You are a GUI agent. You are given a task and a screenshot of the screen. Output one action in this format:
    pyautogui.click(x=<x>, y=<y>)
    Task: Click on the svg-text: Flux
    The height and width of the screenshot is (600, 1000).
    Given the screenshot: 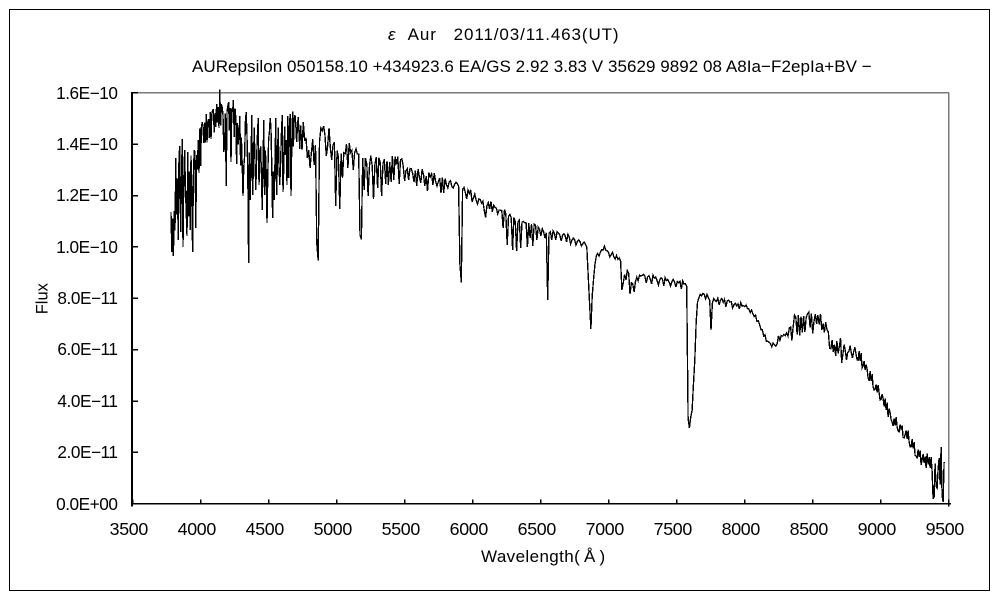 What is the action you would take?
    pyautogui.click(x=42, y=298)
    